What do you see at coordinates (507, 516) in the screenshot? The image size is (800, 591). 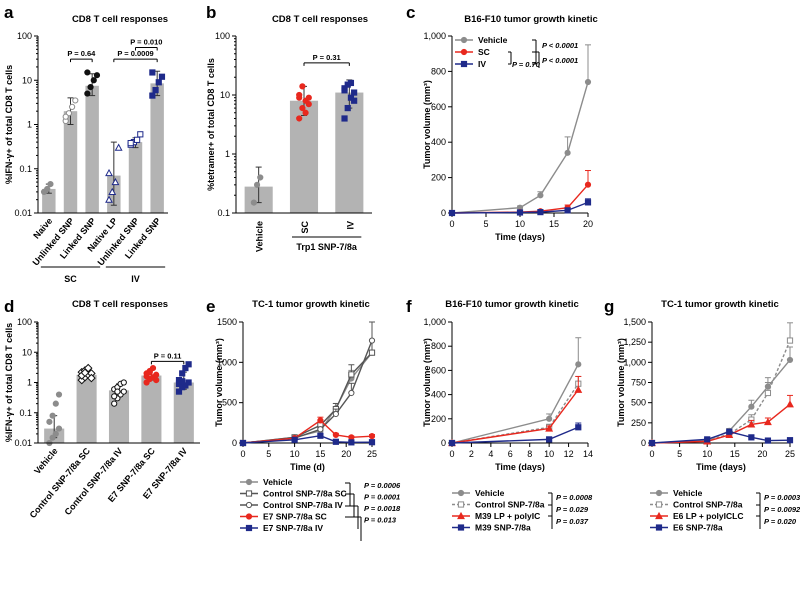 I see `legend-label-f-2: M39 LP + polyIC` at bounding box center [507, 516].